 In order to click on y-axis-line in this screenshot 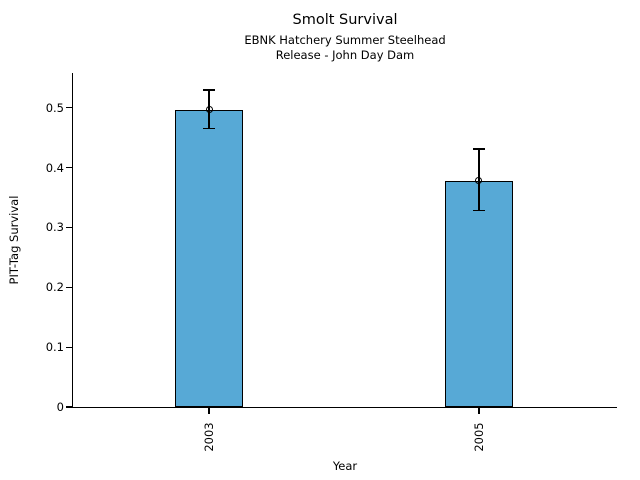, I will do `click(72, 240)`.